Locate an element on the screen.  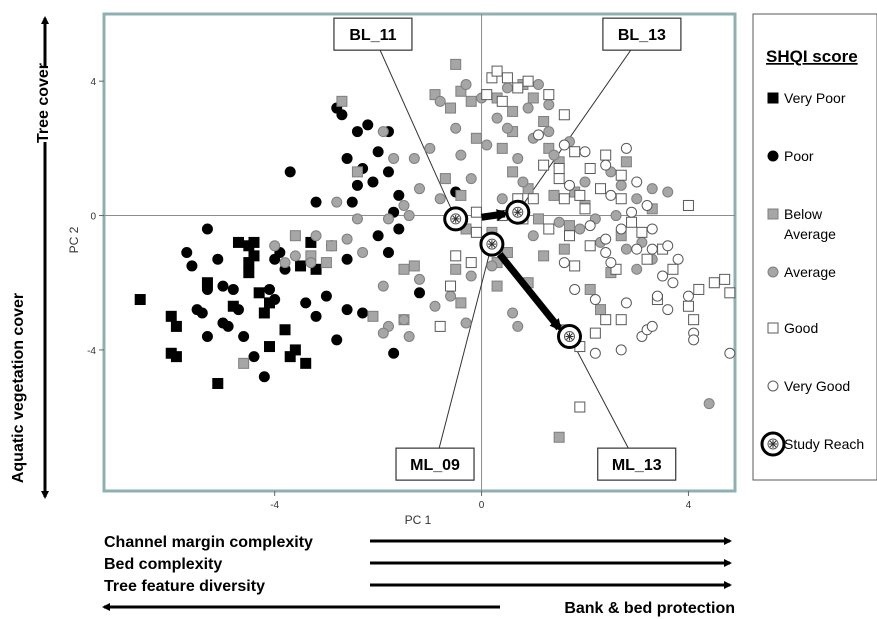
study-reach-label: BL_13 is located at coordinates (642, 34).